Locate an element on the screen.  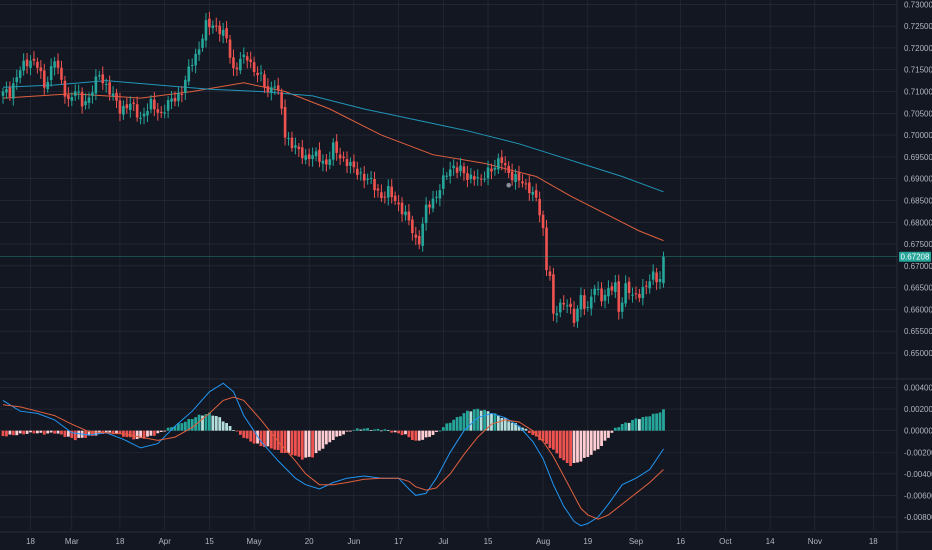
time-tick-label: 18 is located at coordinates (30, 541).